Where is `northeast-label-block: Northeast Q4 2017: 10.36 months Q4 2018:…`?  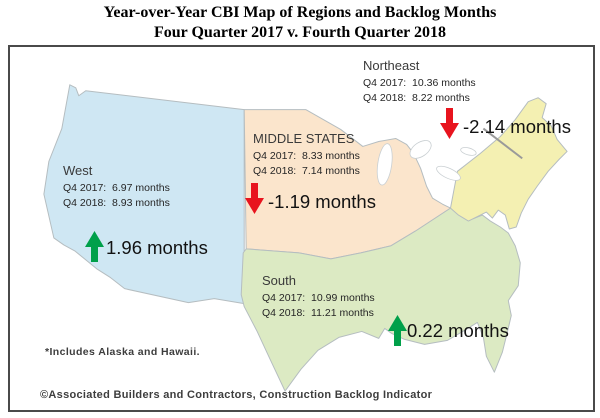
northeast-label-block: Northeast Q4 2017: 10.36 months Q4 2018:… is located at coordinates (419, 82).